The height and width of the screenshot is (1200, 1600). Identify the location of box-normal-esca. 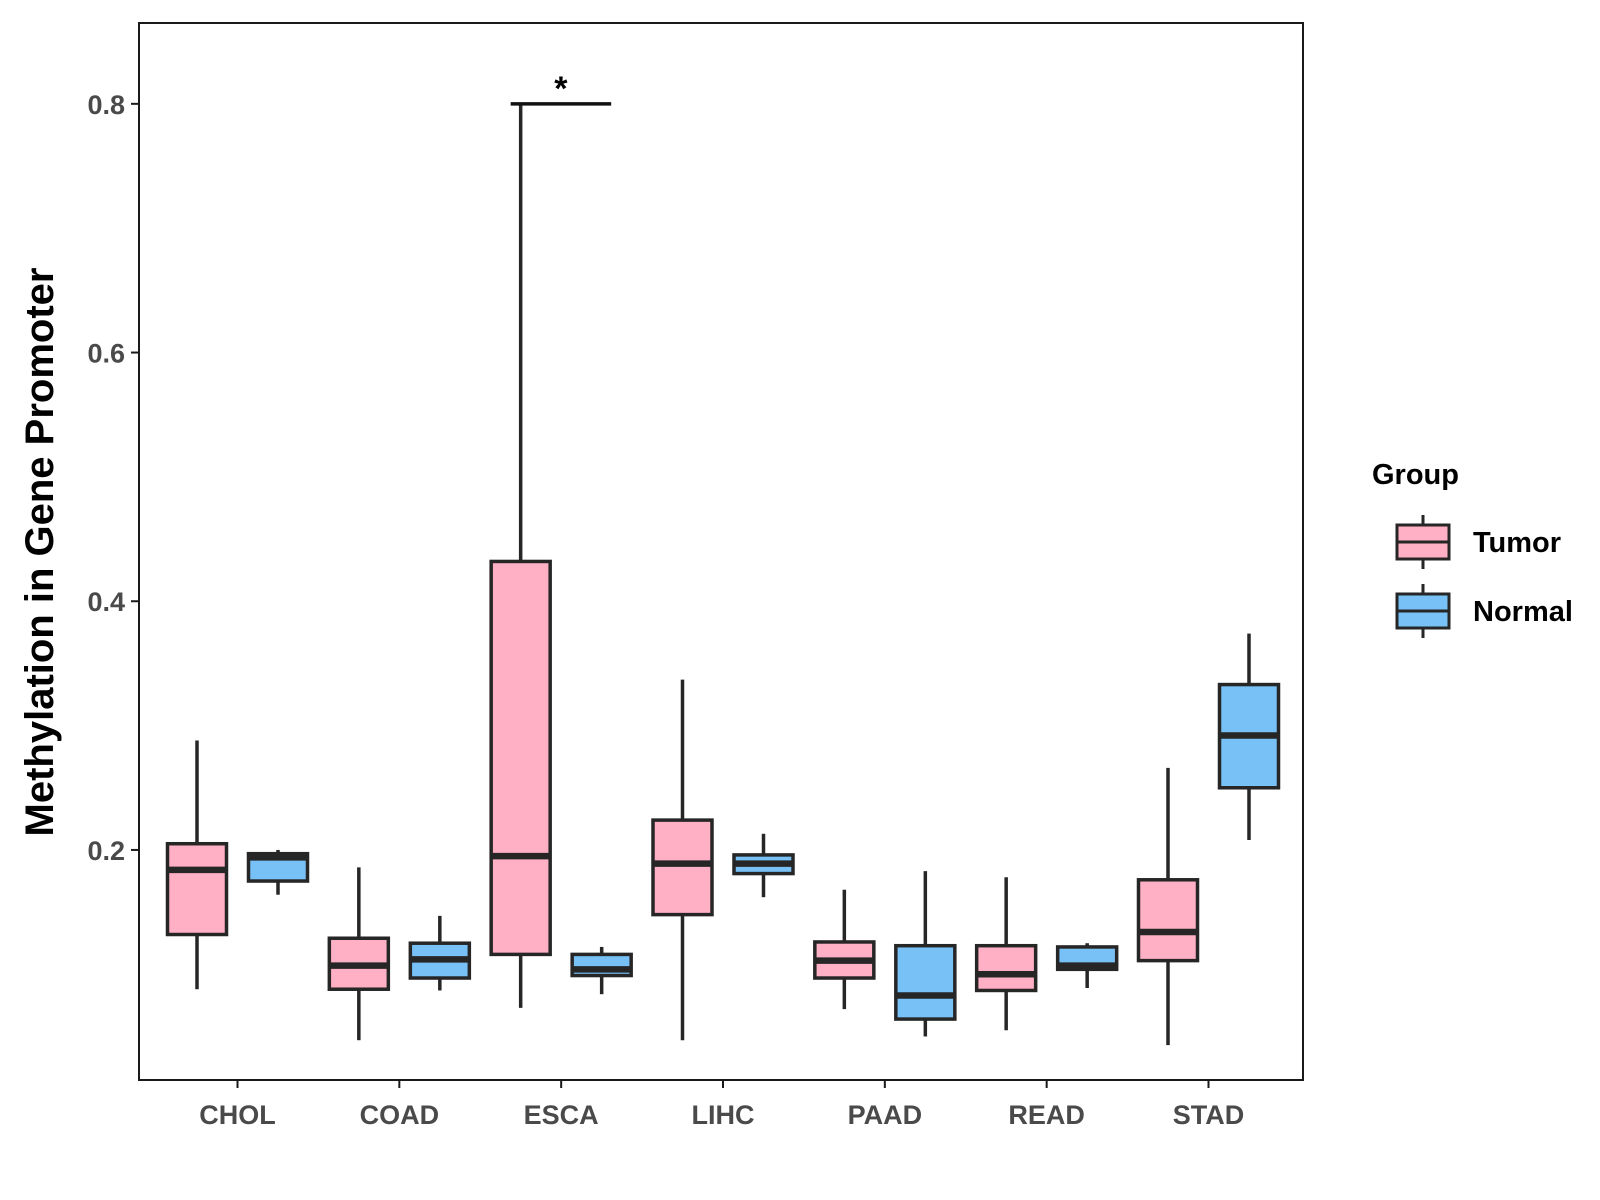
(601, 970).